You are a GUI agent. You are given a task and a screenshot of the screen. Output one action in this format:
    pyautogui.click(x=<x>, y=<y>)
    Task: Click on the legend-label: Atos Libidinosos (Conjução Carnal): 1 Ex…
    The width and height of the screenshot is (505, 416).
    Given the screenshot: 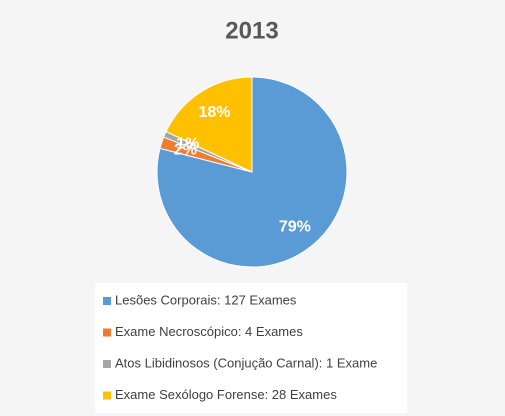 What is the action you would take?
    pyautogui.click(x=246, y=362)
    